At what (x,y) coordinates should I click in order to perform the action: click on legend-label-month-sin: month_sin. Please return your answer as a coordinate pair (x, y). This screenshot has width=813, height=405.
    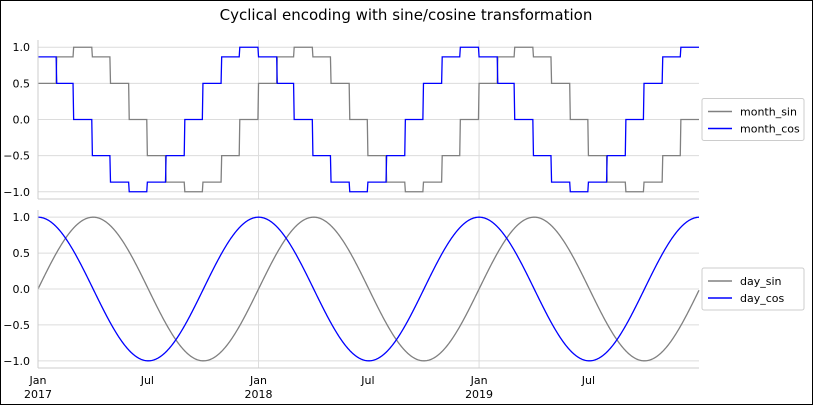
    Looking at the image, I should click on (768, 112).